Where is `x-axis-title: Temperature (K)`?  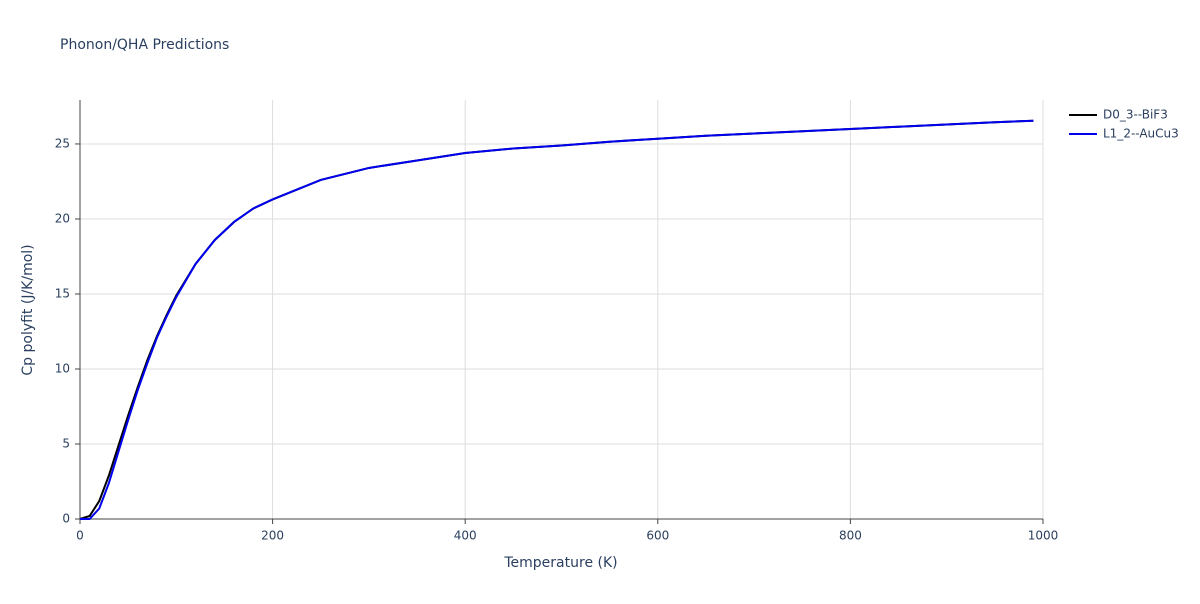 x-axis-title: Temperature (K) is located at coordinates (560, 563).